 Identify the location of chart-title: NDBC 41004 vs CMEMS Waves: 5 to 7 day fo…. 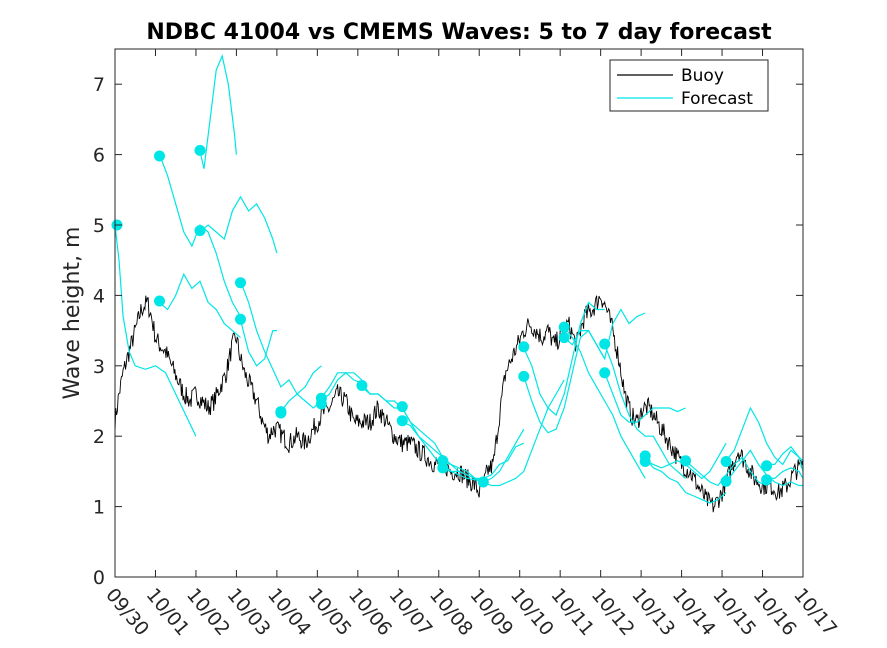
(459, 32).